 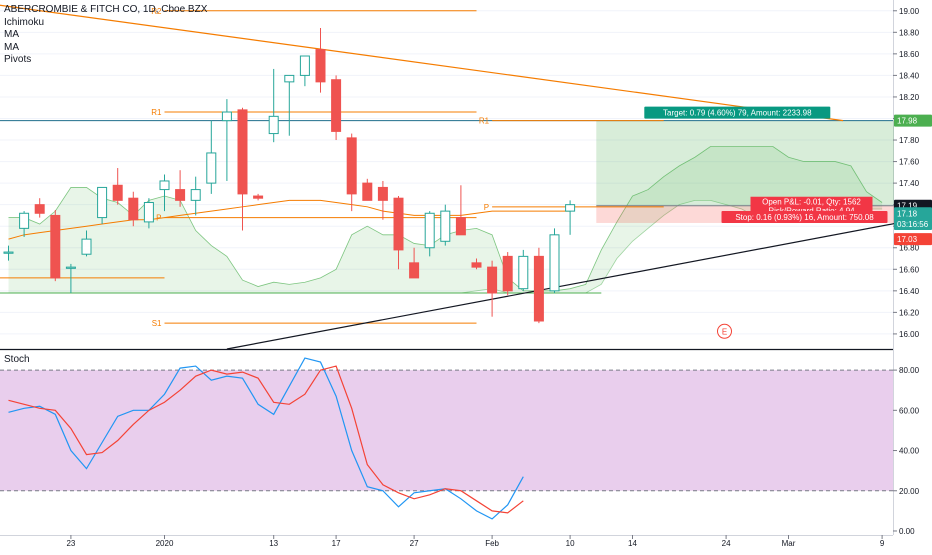 I want to click on price-tick-label: 17.80, so click(x=909, y=140).